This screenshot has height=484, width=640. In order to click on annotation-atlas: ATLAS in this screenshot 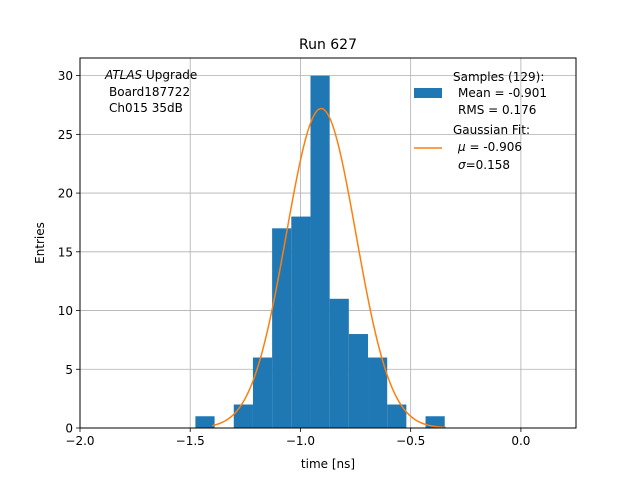, I will do `click(123, 75)`.